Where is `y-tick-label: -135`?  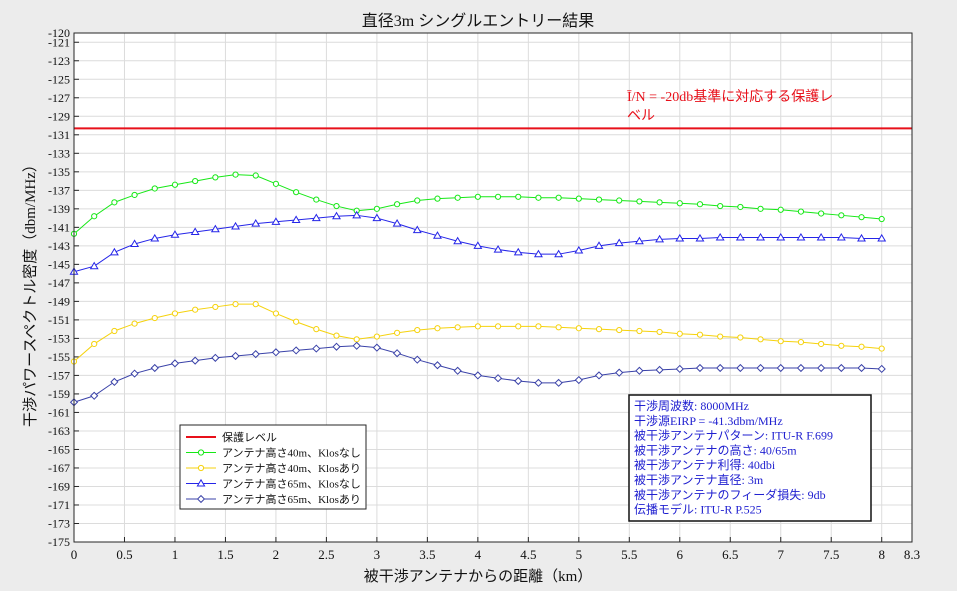
y-tick-label: -135 is located at coordinates (59, 172).